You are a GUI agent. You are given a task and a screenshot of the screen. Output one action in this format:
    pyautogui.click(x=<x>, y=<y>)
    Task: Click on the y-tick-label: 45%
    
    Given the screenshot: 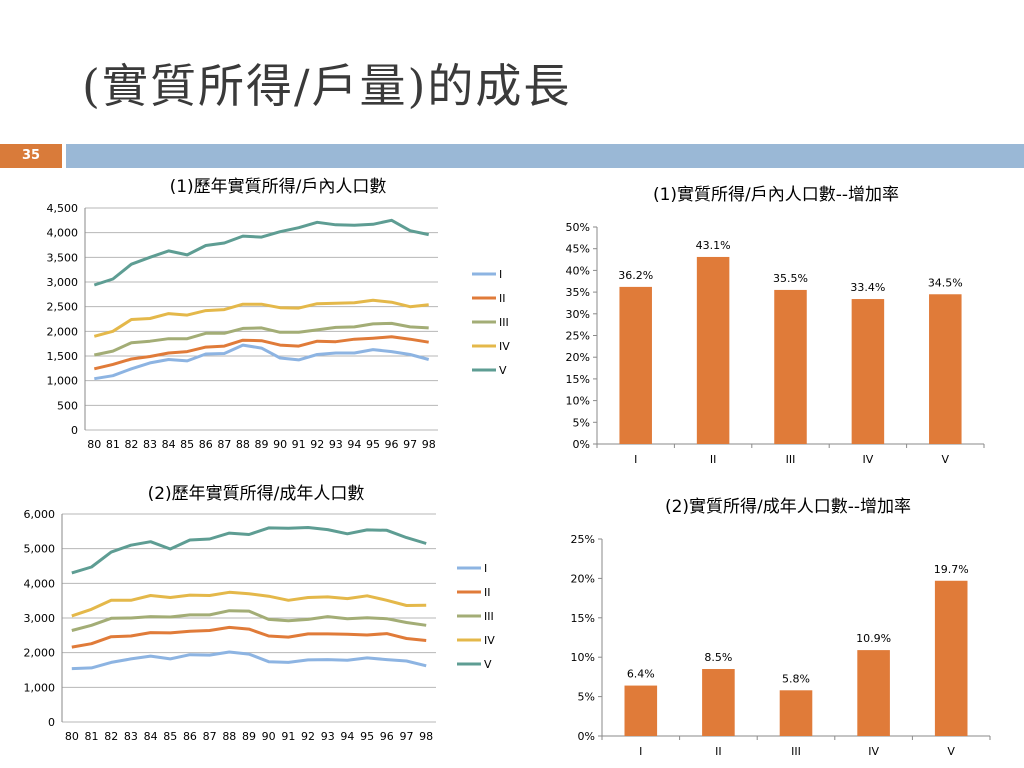 What is the action you would take?
    pyautogui.click(x=578, y=249)
    